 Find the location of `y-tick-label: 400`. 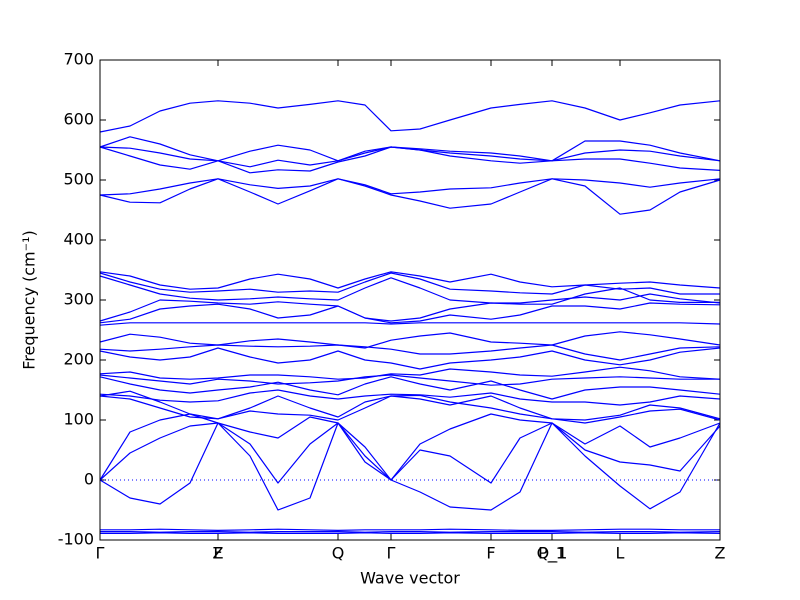

y-tick-label: 400 is located at coordinates (78, 239).